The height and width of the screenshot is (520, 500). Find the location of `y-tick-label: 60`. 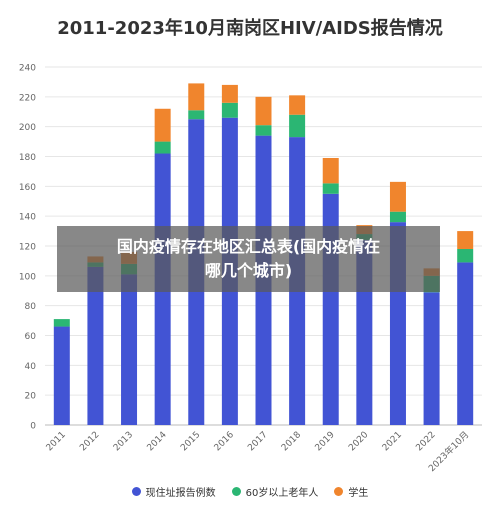

y-tick-label: 60 is located at coordinates (31, 337).